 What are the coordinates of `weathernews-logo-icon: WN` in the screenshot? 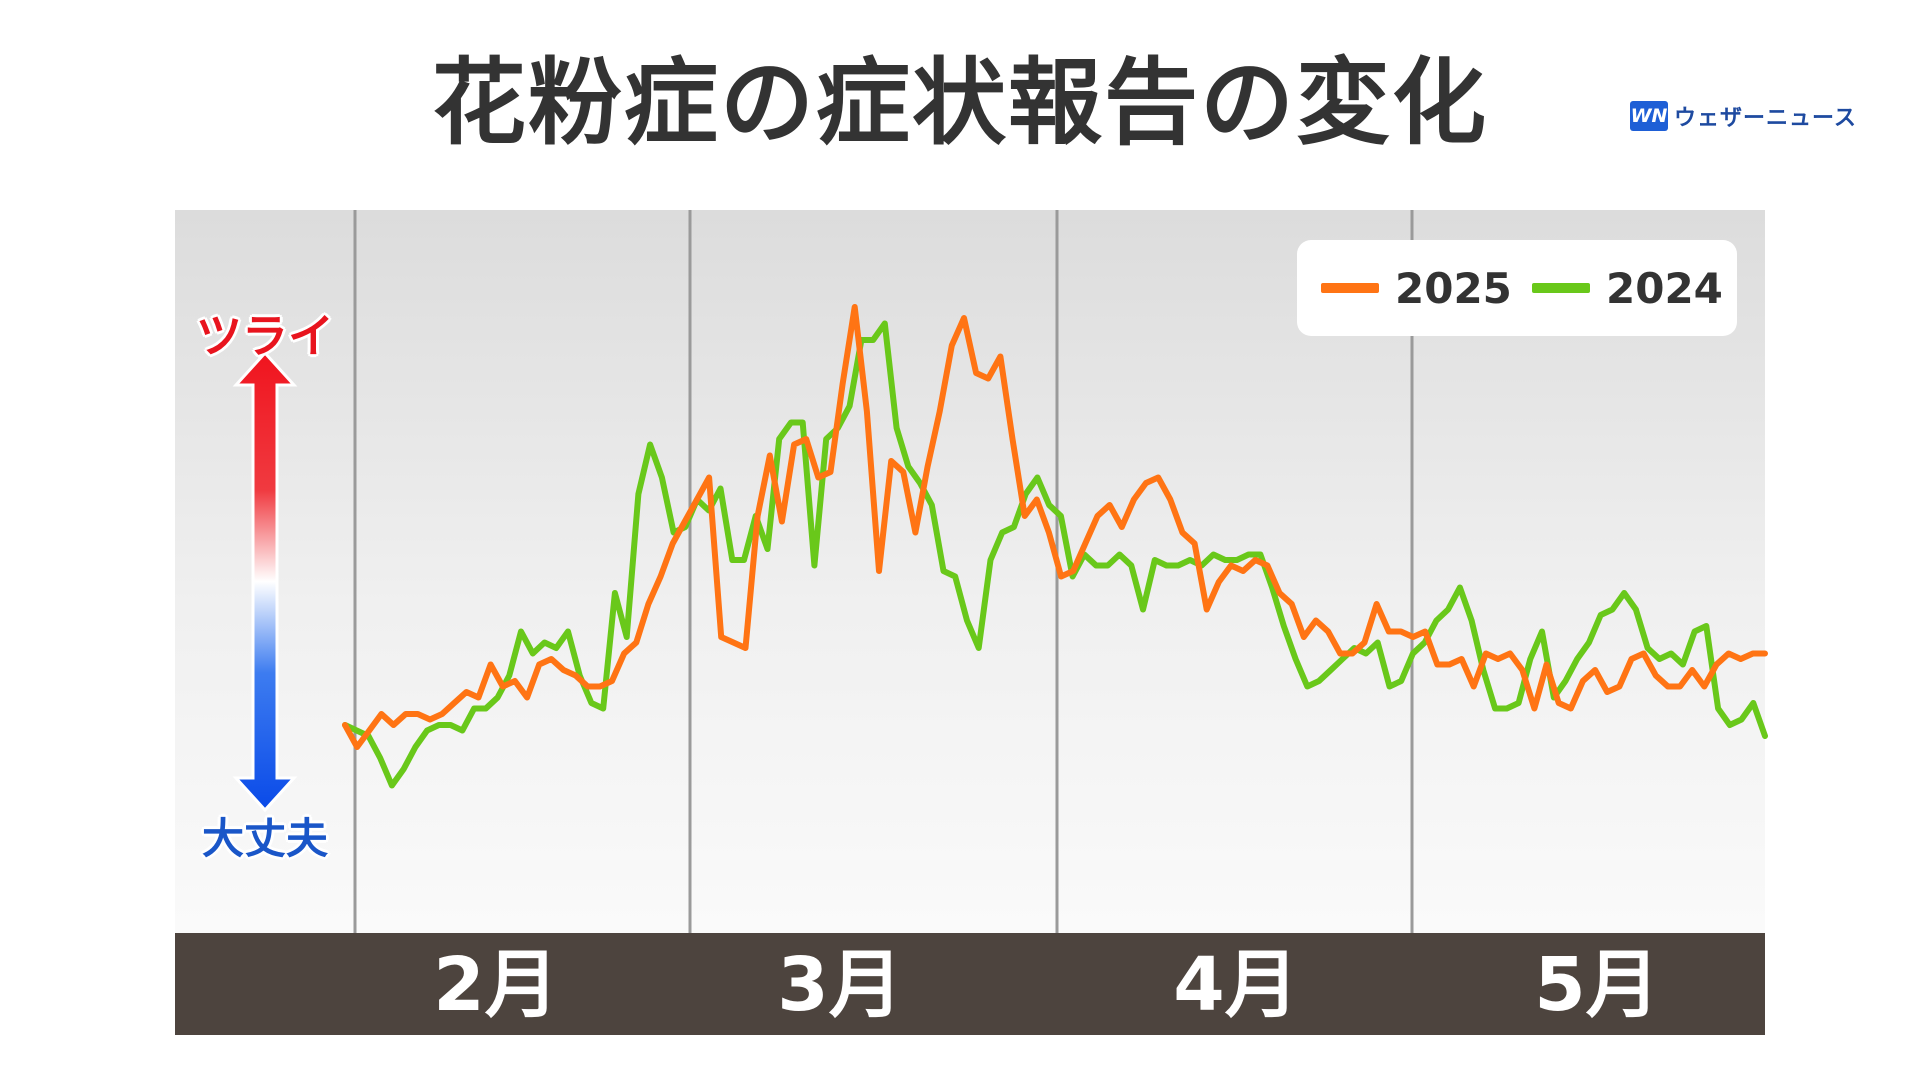 It's located at (1649, 116).